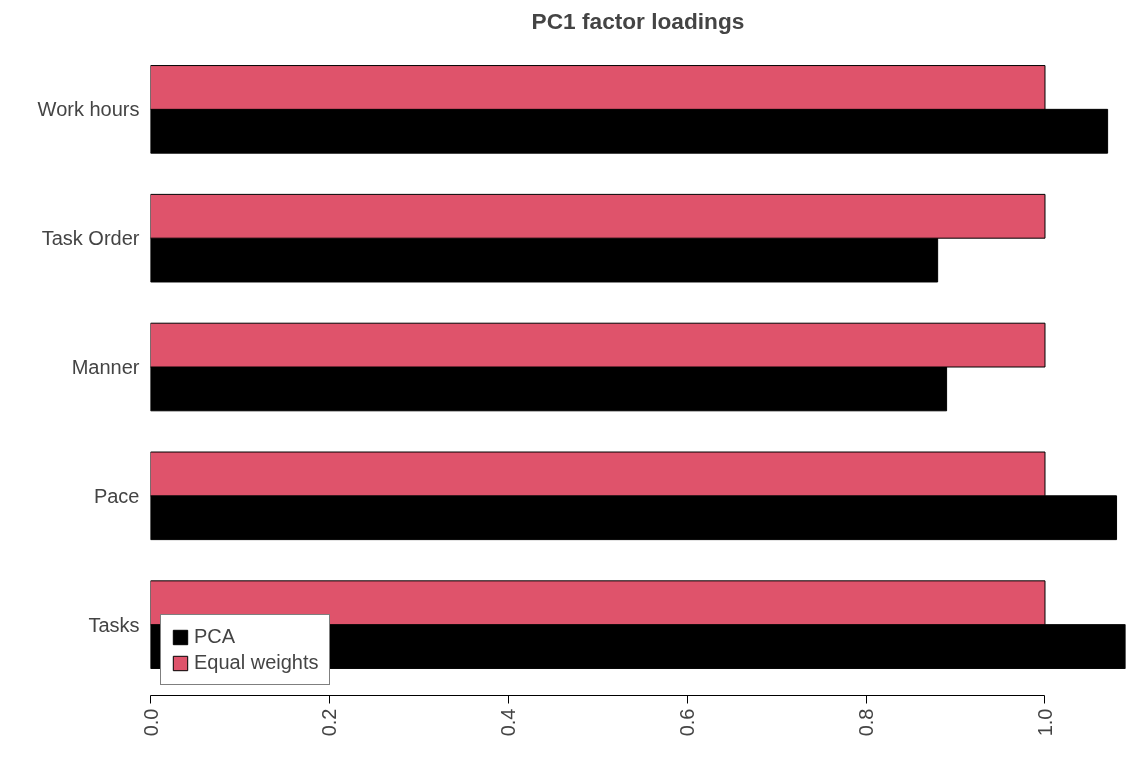  What do you see at coordinates (508, 722) in the screenshot?
I see `x-tick-label: 0.4` at bounding box center [508, 722].